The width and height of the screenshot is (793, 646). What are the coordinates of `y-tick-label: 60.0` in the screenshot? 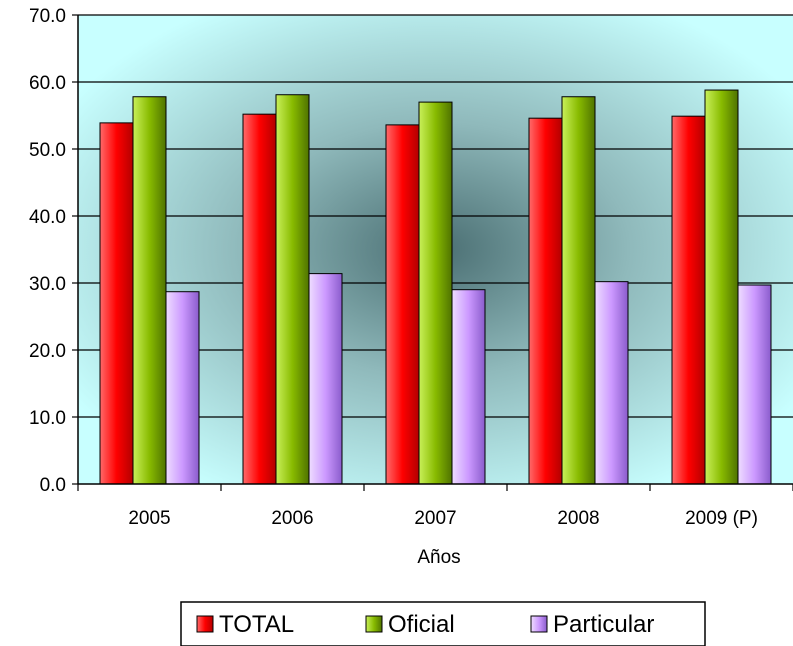 It's located at (47, 83).